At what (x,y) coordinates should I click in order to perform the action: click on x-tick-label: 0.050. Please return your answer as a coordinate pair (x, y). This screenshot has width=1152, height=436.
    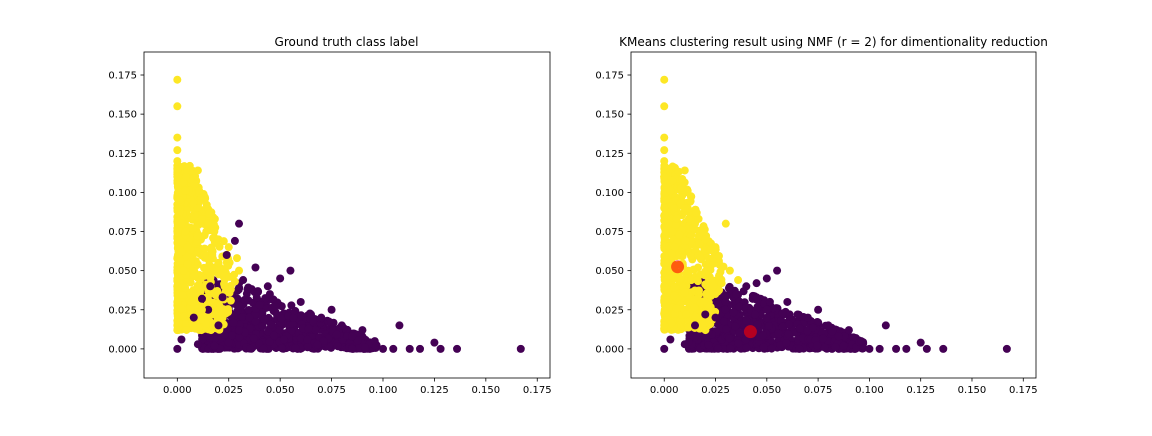
    Looking at the image, I should click on (767, 390).